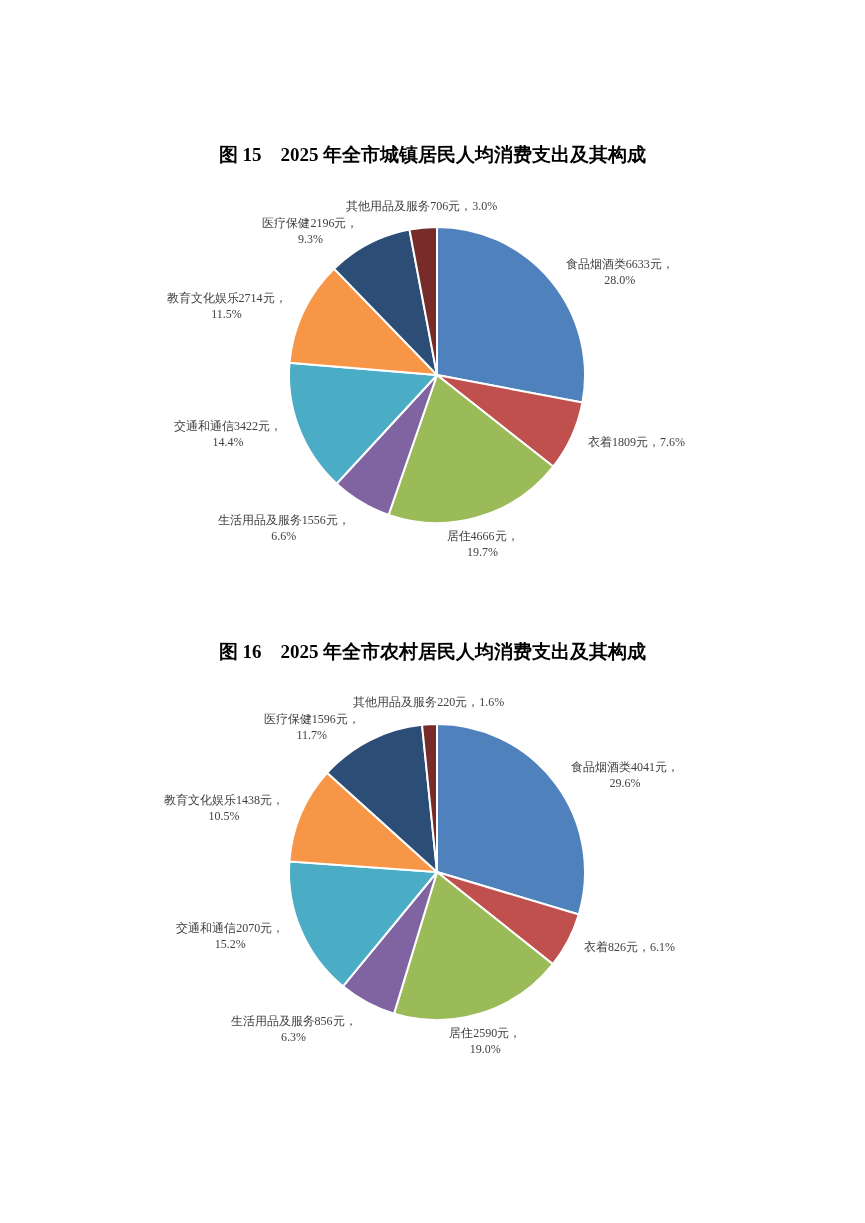 The width and height of the screenshot is (865, 1223). Describe the element at coordinates (283, 527) in the screenshot. I see `slice-label: 生活用品及服务1556元，6.6%` at that location.